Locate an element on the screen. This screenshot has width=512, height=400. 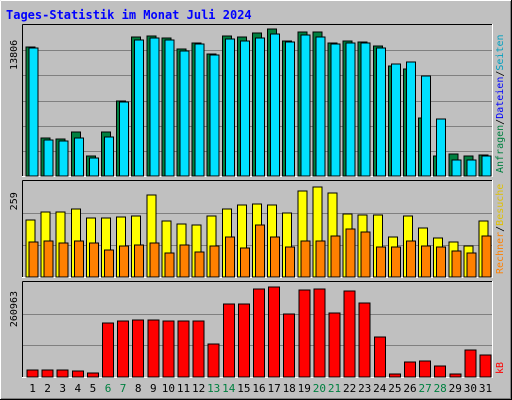
side-legend-part: Seiten is located at coordinates (500, 52).